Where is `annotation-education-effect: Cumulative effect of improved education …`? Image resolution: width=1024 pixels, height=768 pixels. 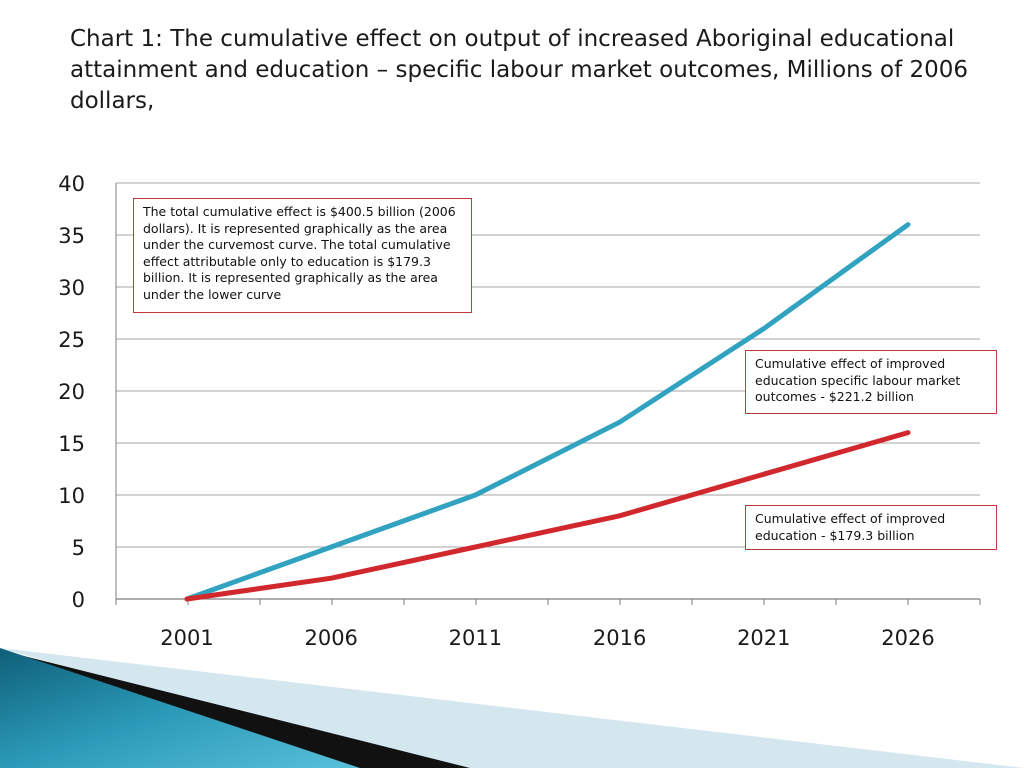
annotation-education-effect: Cumulative effect of improved education … is located at coordinates (871, 527).